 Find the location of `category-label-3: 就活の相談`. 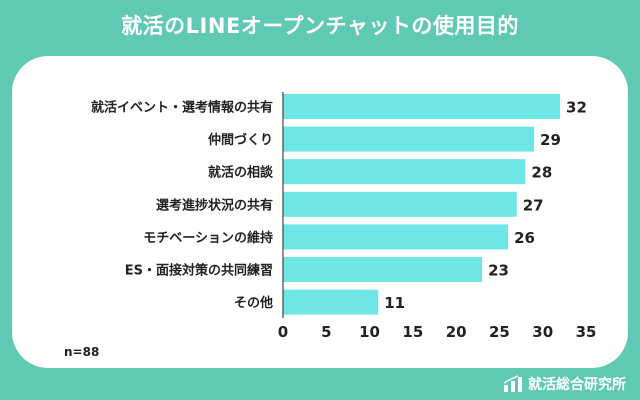

category-label-3: 就活の相談 is located at coordinates (241, 173).